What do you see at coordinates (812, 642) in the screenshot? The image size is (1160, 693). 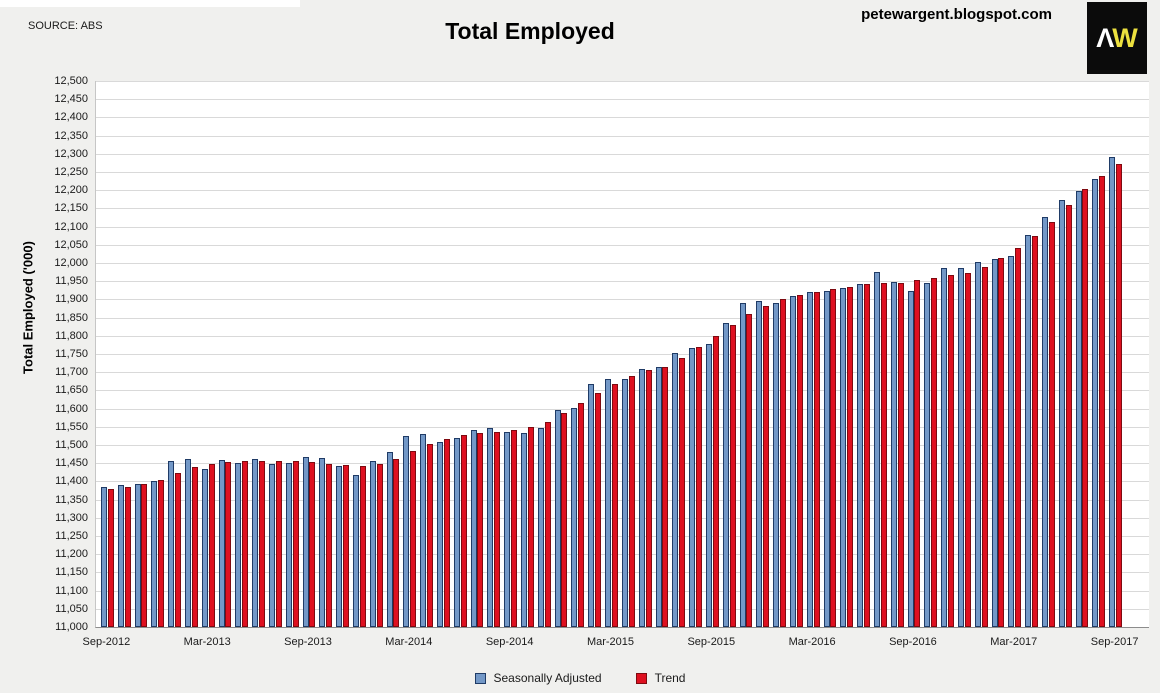 I see `x-tick-label: Mar-2016` at bounding box center [812, 642].